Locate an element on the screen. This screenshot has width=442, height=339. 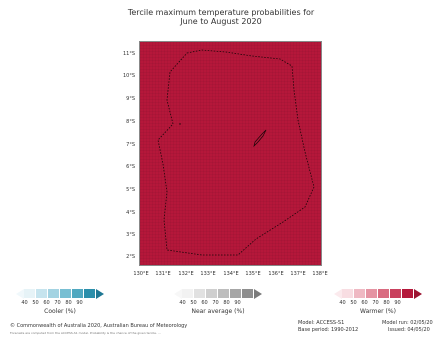
cooler-legend: 40 50 60 70 80 90 Cooler (%) is located at coordinates (60, 301).